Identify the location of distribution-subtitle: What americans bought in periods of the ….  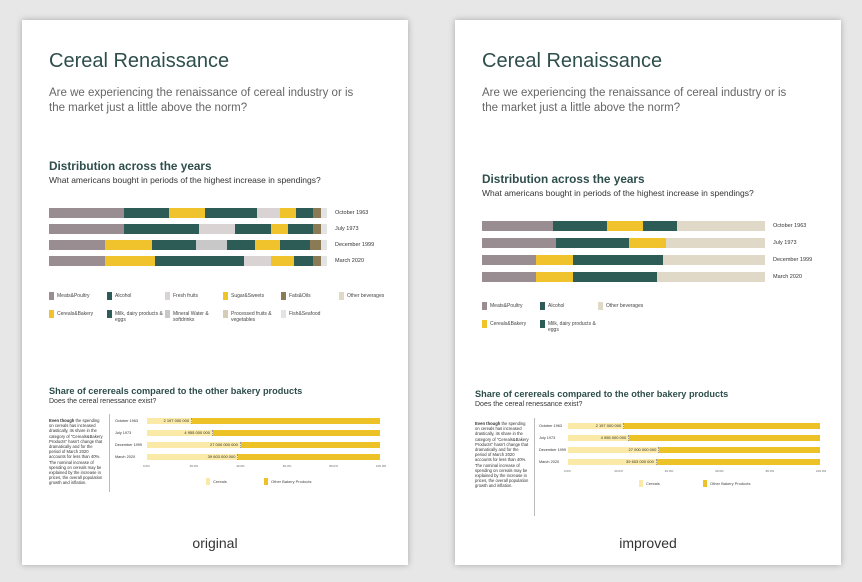
(185, 180).